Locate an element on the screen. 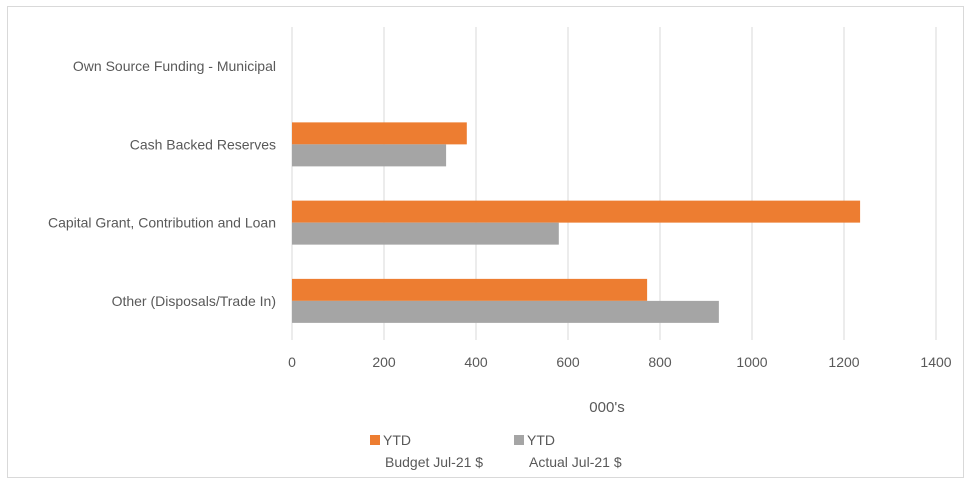 The image size is (973, 485). category-label: Other (Disposals/Trade In) is located at coordinates (194, 301).